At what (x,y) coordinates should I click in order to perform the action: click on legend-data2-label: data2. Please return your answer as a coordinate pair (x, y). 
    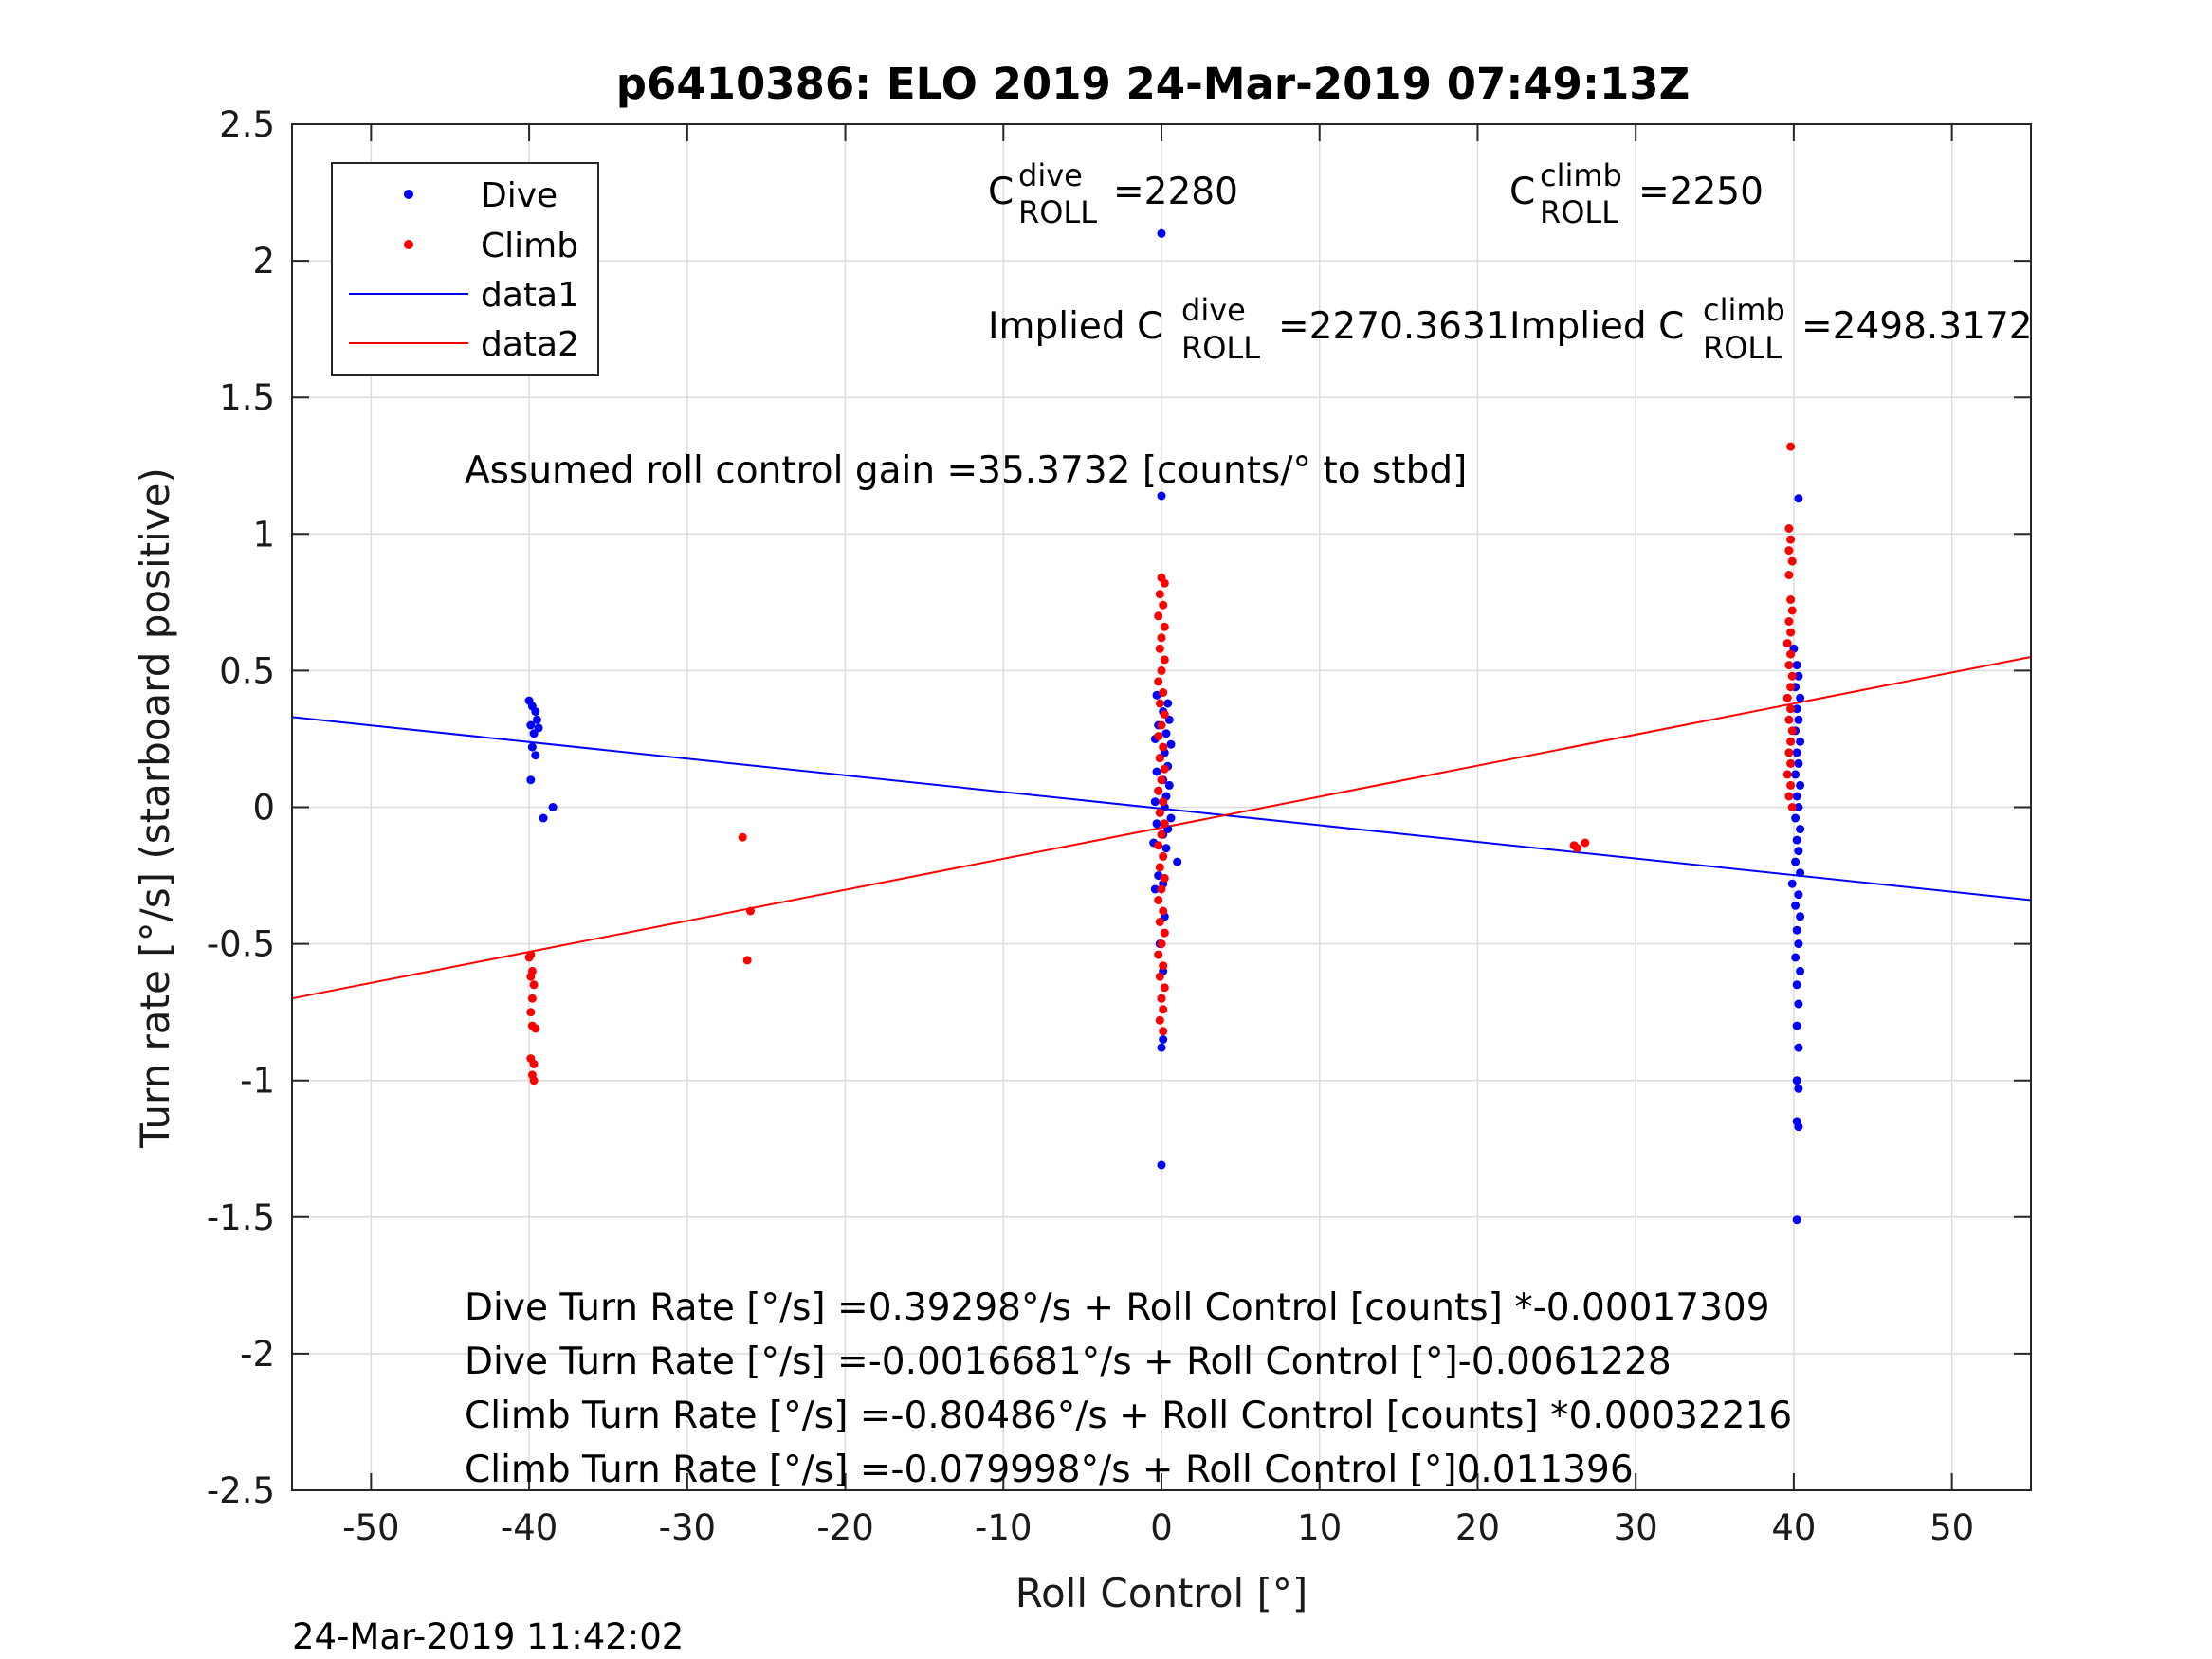
    Looking at the image, I should click on (530, 344).